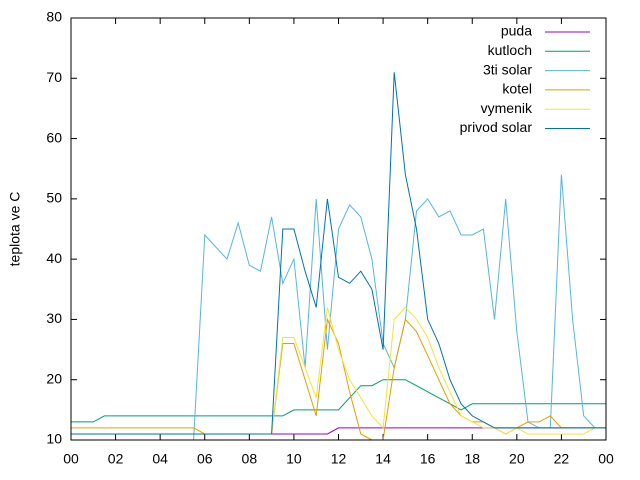 Image resolution: width=640 pixels, height=480 pixels. What do you see at coordinates (507, 108) in the screenshot?
I see `legend-label: vymenik` at bounding box center [507, 108].